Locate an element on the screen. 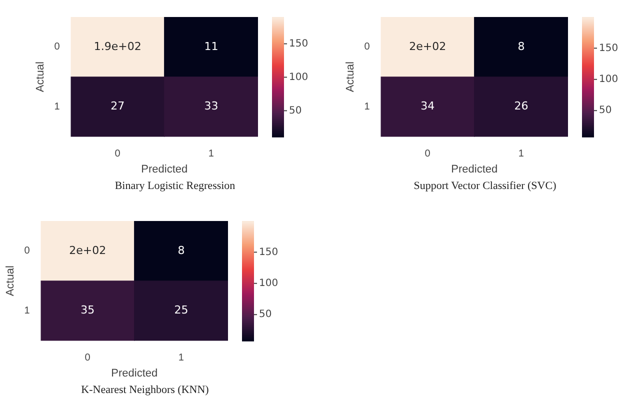 Image resolution: width=622 pixels, height=410 pixels. data-label: 1.9e+02 is located at coordinates (118, 46).